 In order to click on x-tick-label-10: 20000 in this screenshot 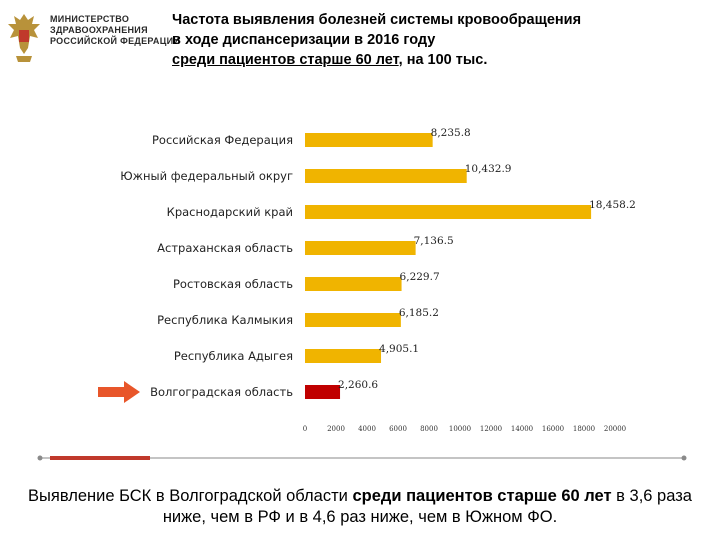, I will do `click(615, 429)`.